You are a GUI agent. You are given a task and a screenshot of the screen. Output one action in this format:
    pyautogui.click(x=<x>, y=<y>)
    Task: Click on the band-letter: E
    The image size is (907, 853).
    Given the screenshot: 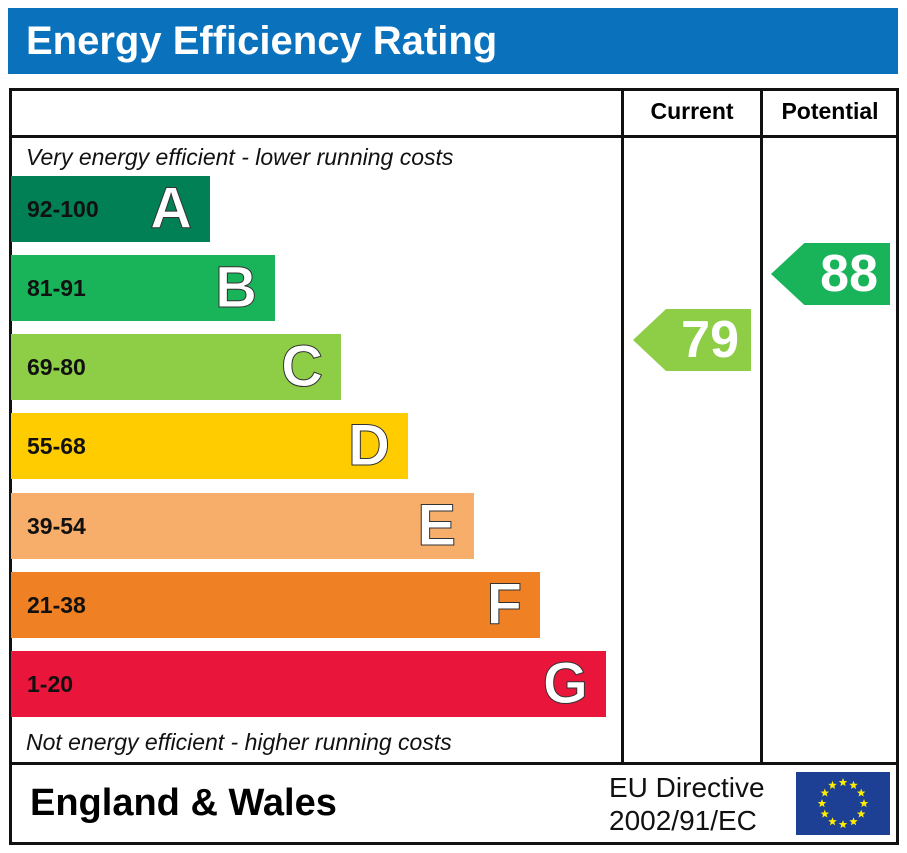 What is the action you would take?
    pyautogui.click(x=437, y=526)
    